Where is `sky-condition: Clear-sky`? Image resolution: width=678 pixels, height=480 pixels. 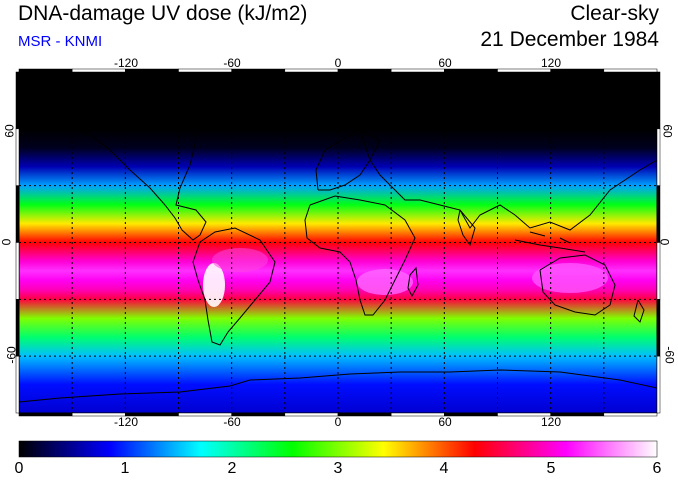 sky-condition: Clear-sky is located at coordinates (614, 13).